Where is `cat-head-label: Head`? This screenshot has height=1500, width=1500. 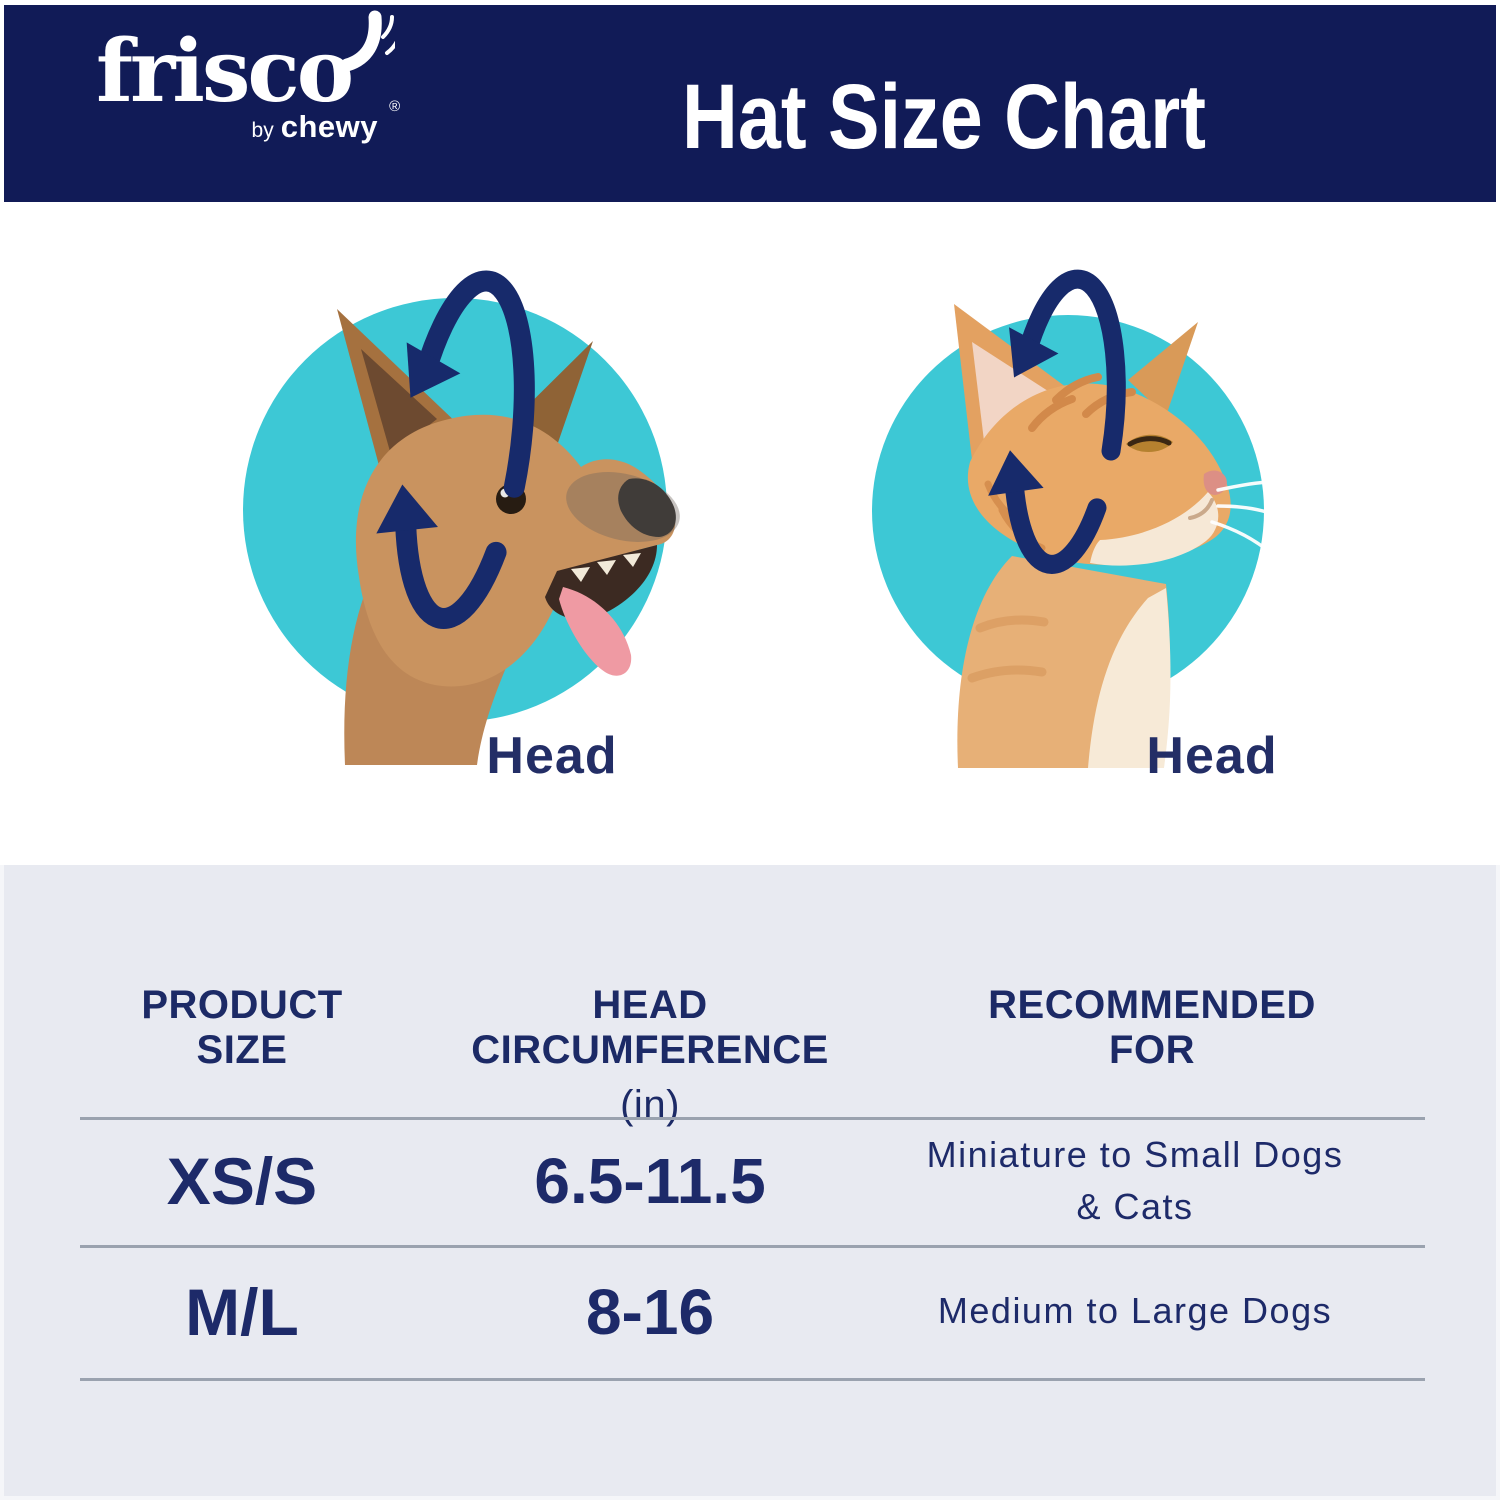 cat-head-label: Head is located at coordinates (1212, 756).